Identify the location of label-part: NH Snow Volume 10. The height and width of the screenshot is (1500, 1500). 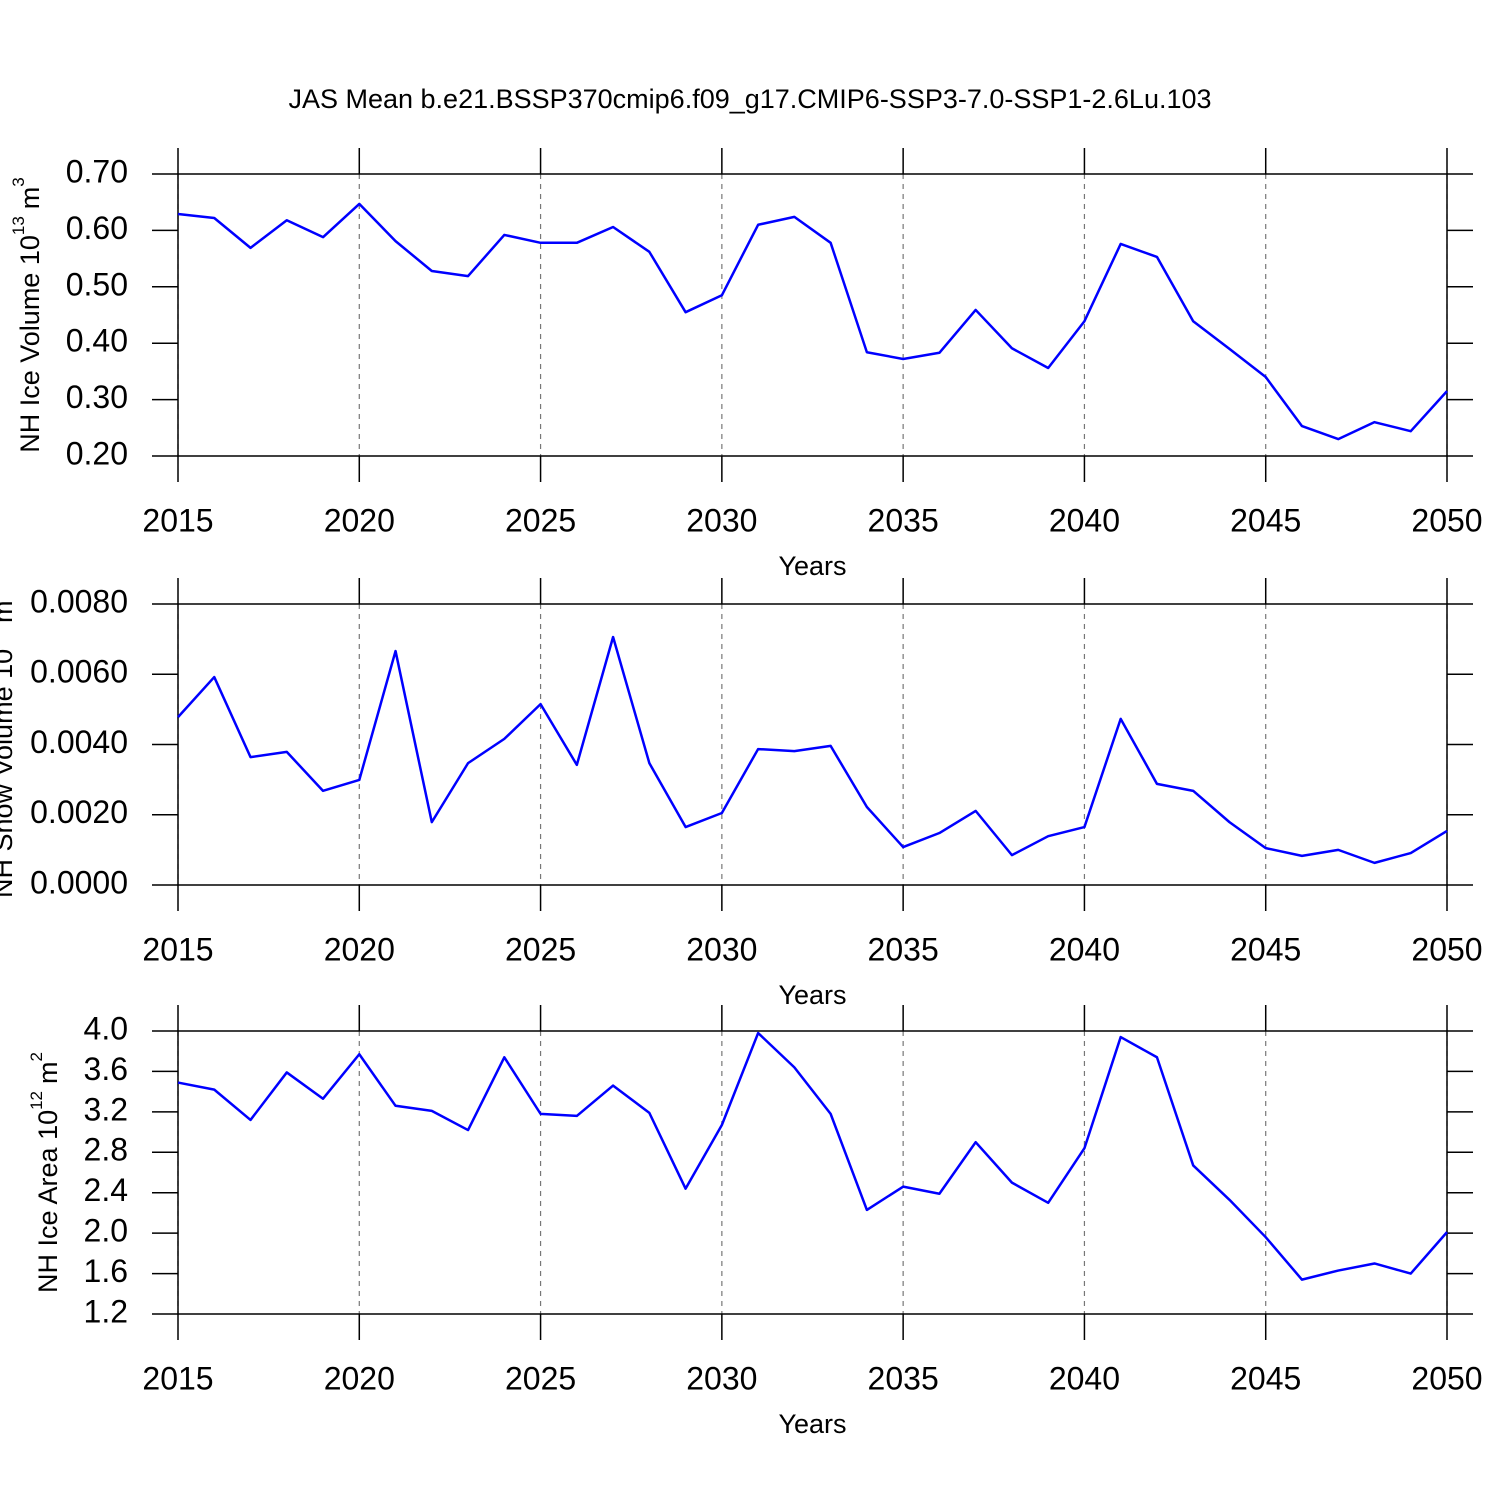
(9, 773).